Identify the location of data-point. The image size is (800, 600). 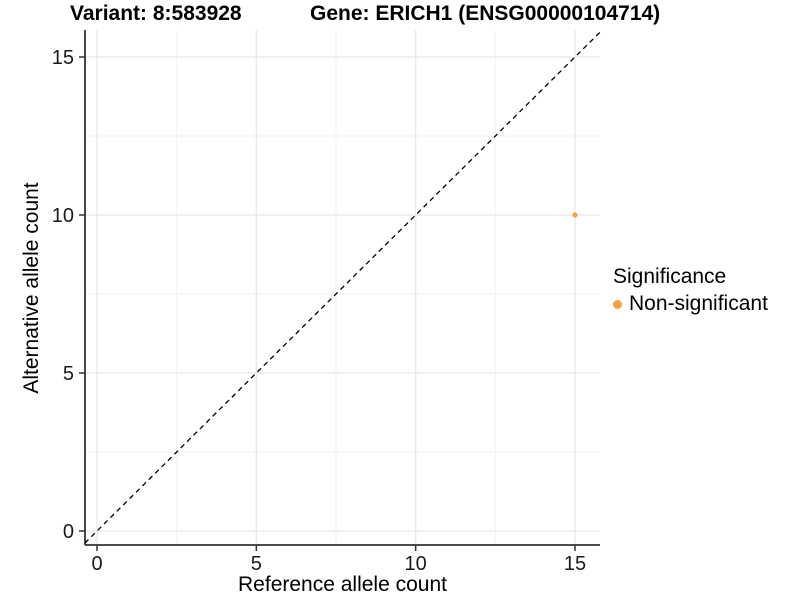
(575, 215).